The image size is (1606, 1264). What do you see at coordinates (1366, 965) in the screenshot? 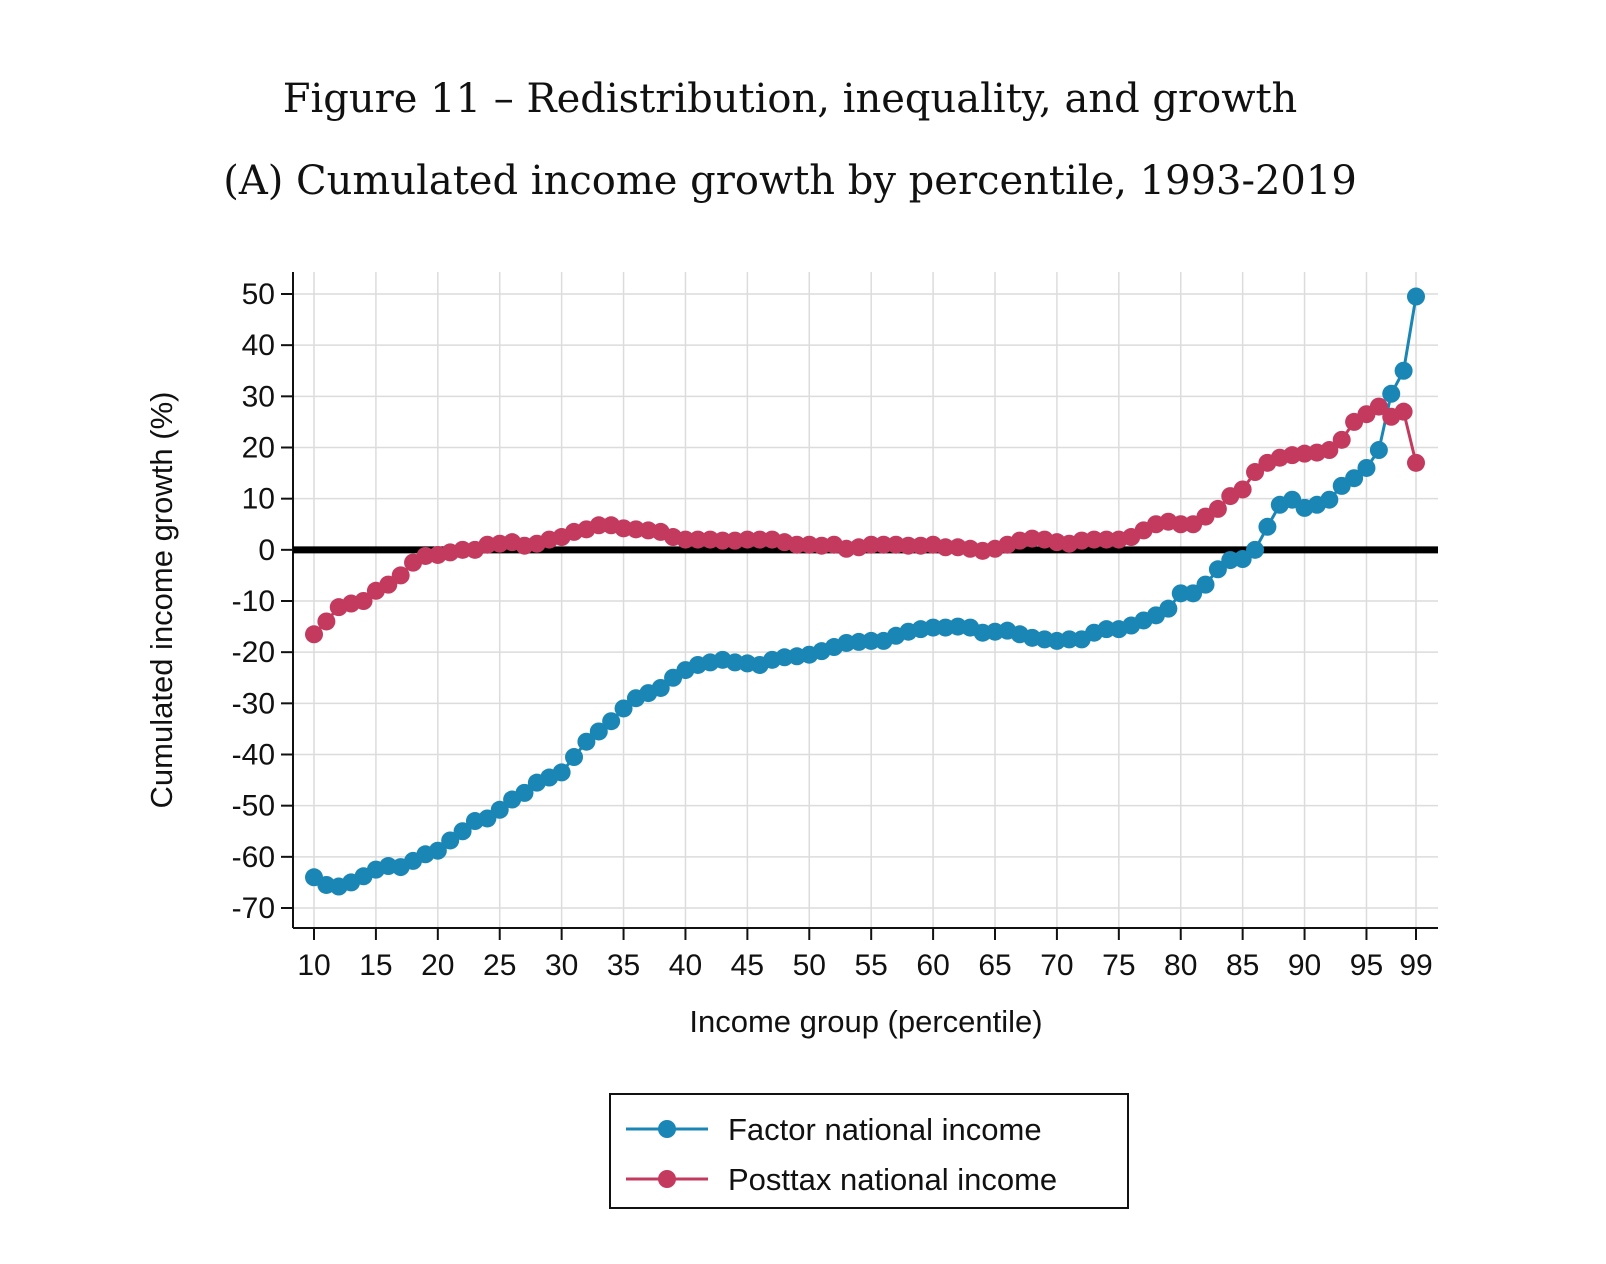
I see `x-tick-label: 95` at bounding box center [1366, 965].